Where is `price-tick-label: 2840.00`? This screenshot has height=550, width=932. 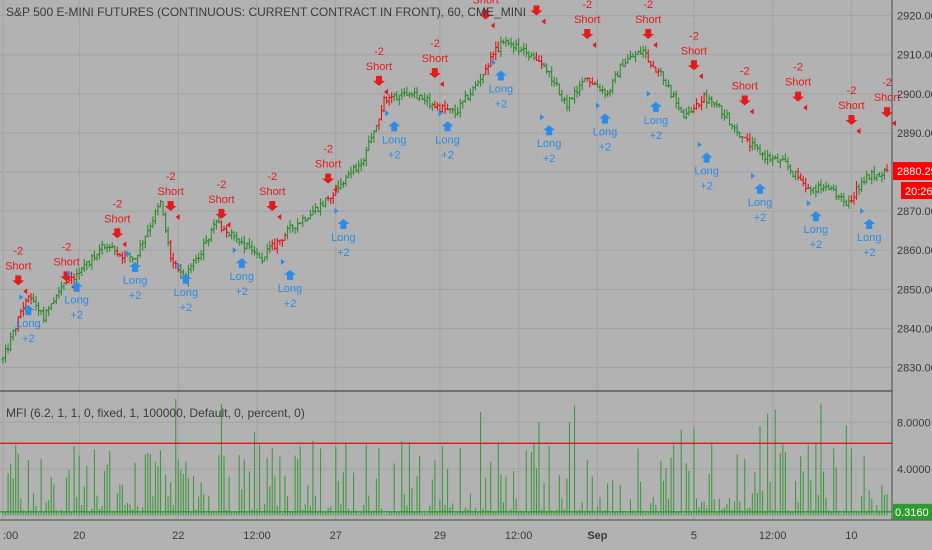 price-tick-label: 2840.00 is located at coordinates (914, 329).